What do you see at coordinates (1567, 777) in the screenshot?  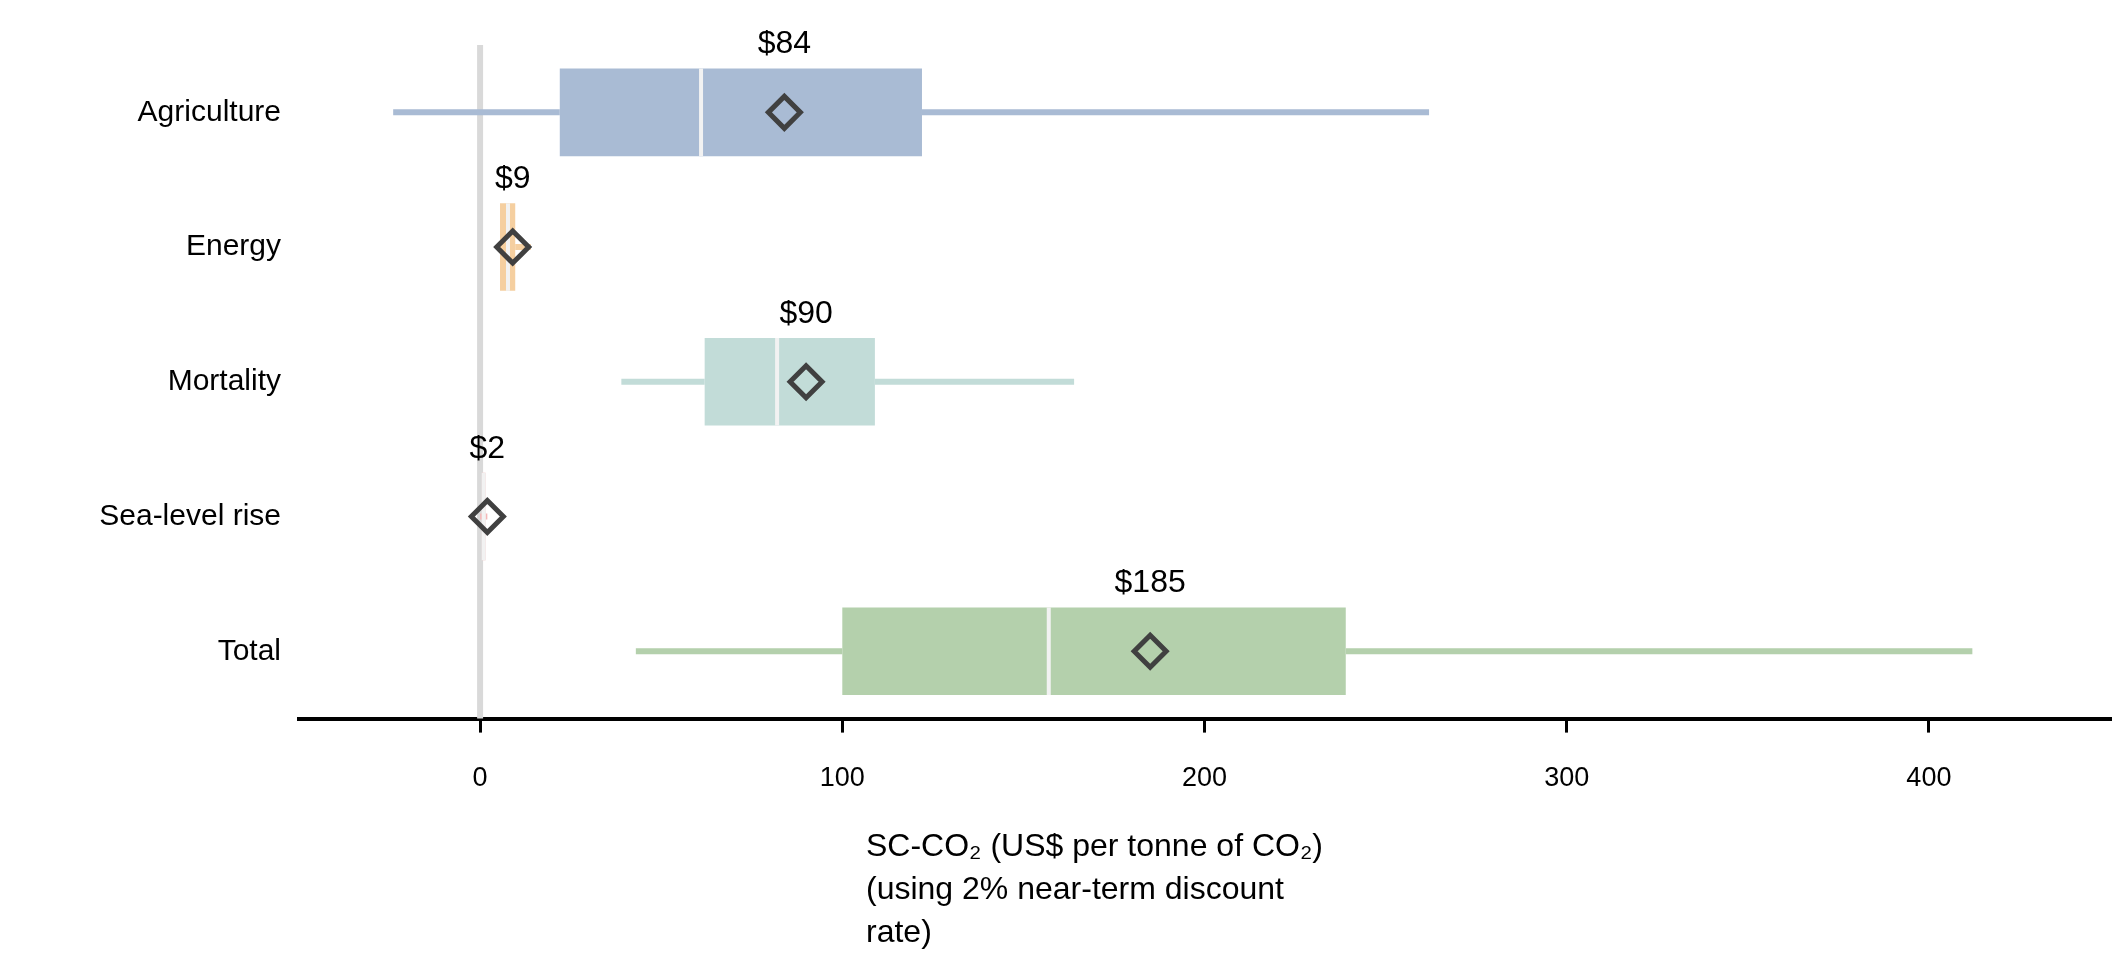 I see `x-tick-label: 300` at bounding box center [1567, 777].